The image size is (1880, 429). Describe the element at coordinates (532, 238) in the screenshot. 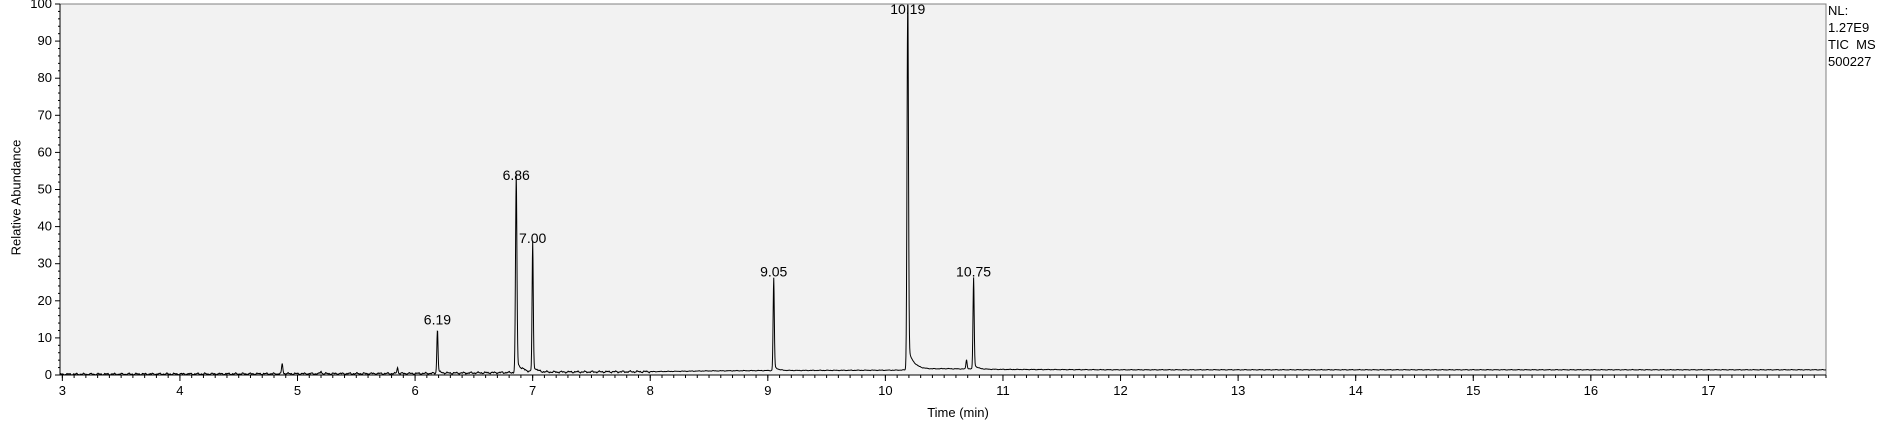

I see `peak-label: 7.00` at that location.